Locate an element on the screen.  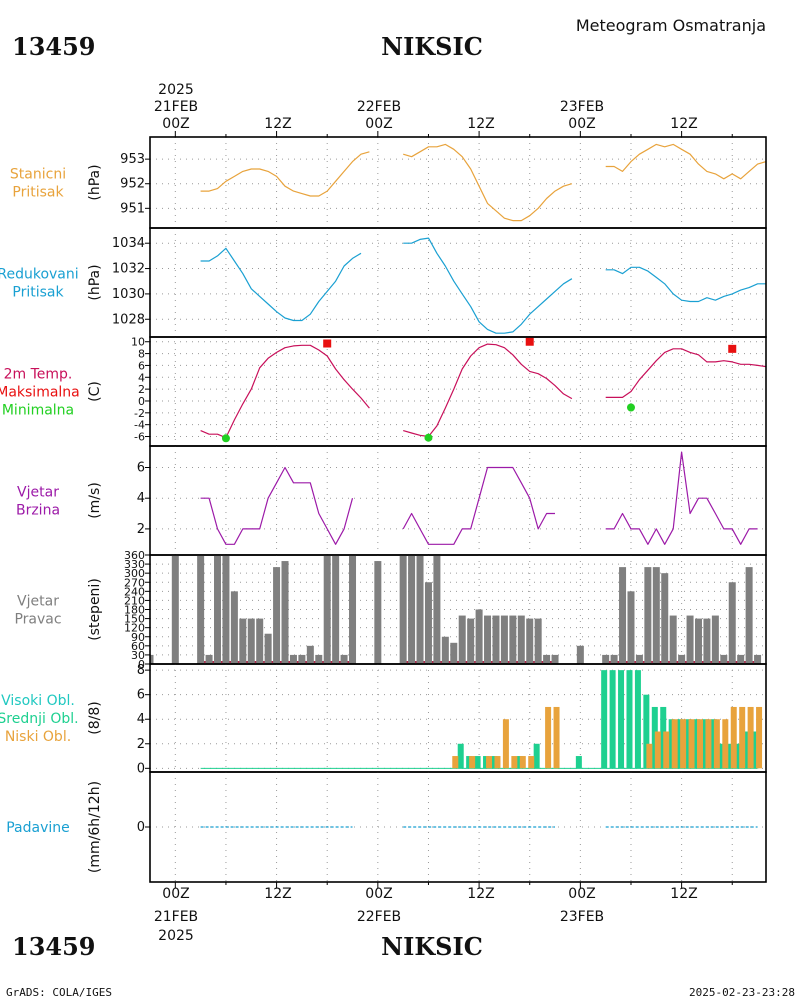
bottom-day-label-1: 21FEB is located at coordinates (176, 917).